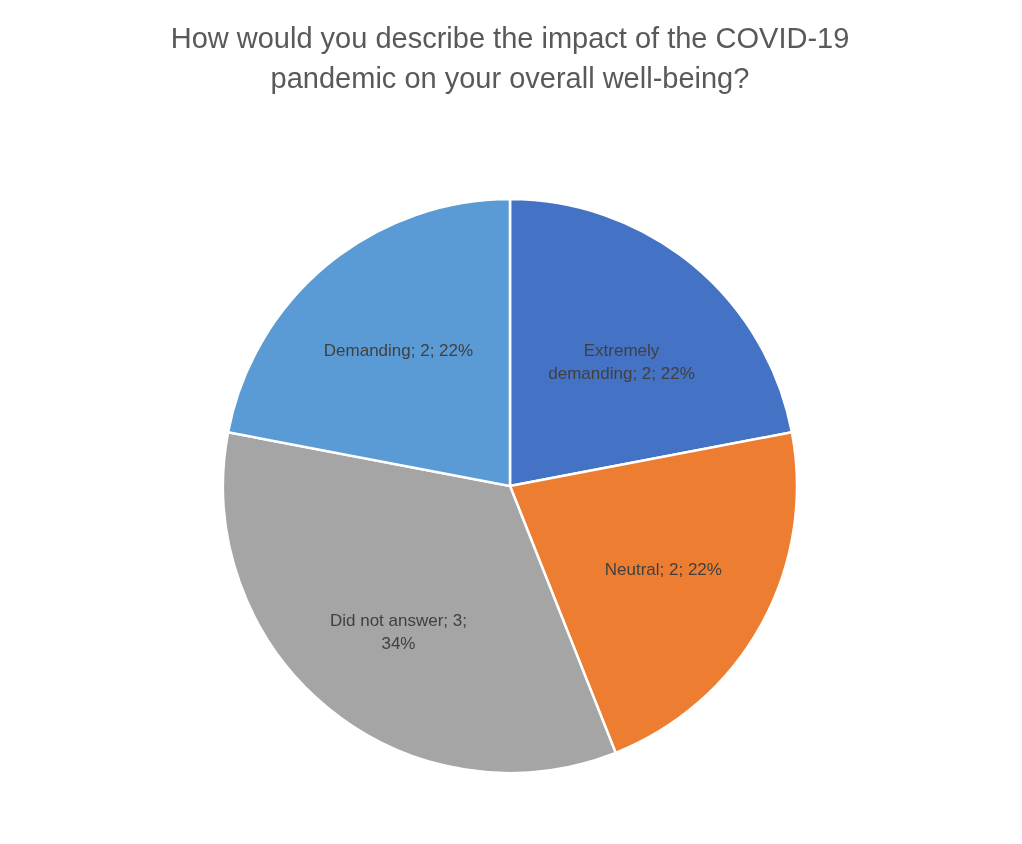  What do you see at coordinates (663, 570) in the screenshot?
I see `slice-label: Neutral; 2; 22%` at bounding box center [663, 570].